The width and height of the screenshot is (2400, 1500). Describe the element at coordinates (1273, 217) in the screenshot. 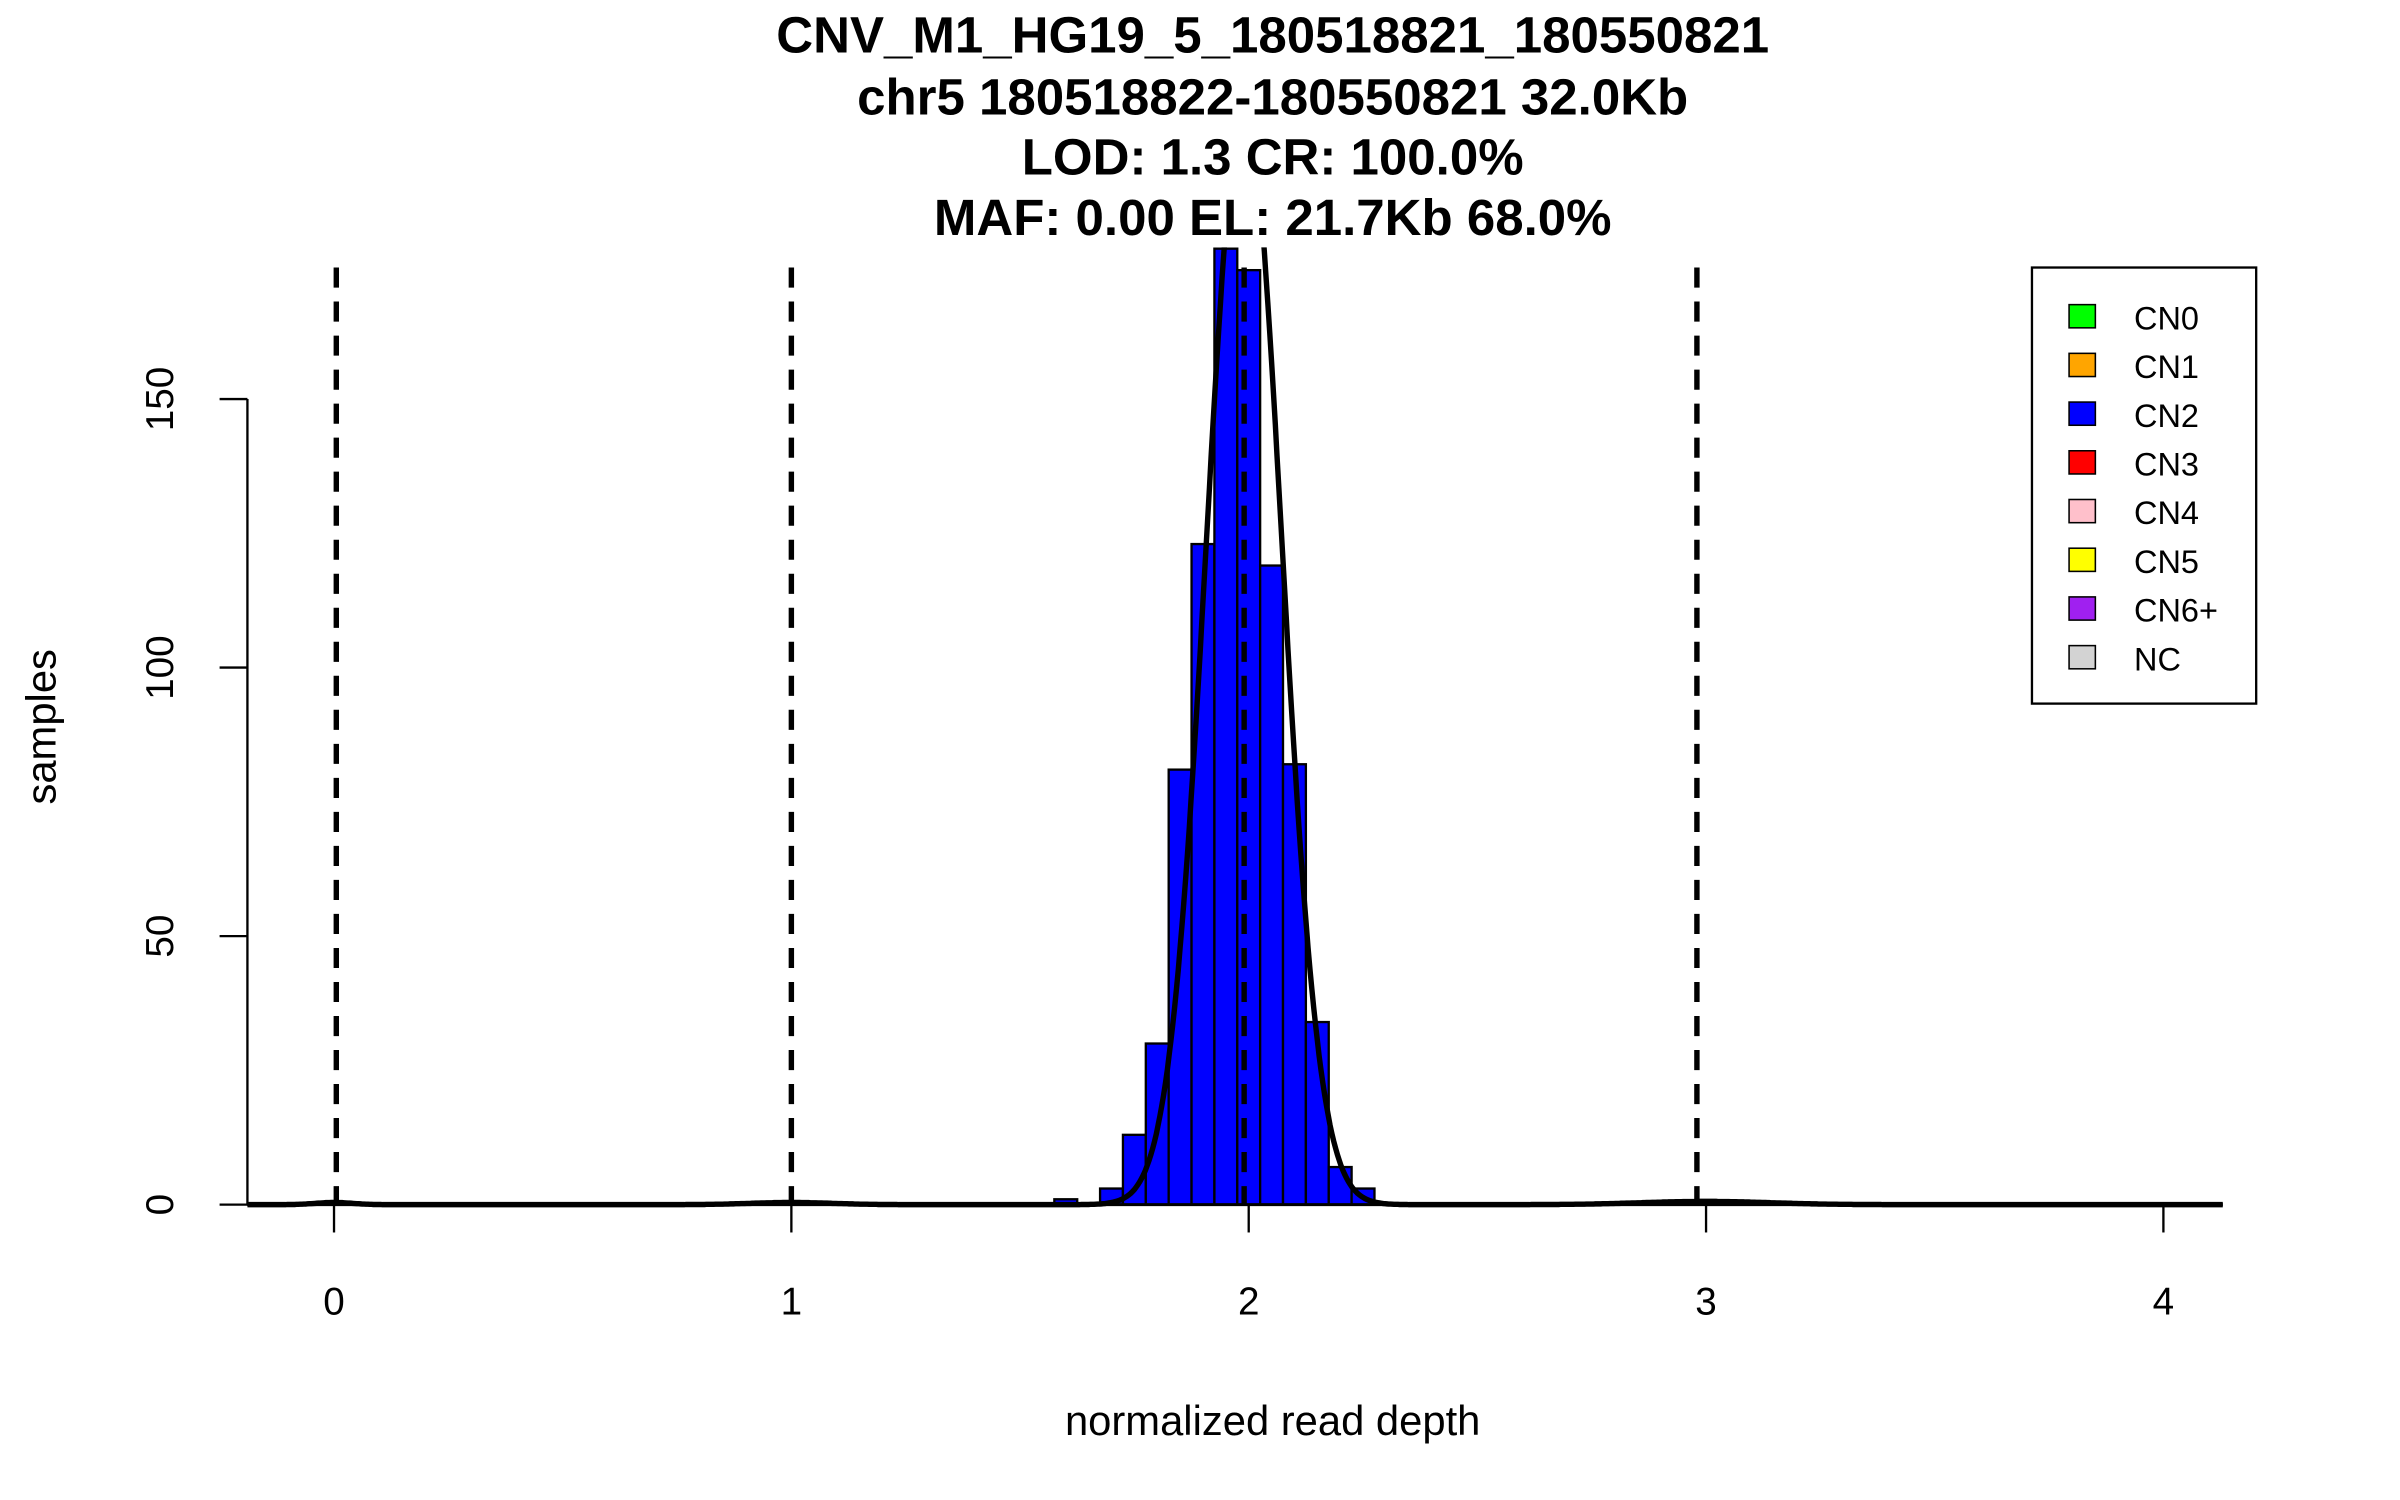

I see `title-line-4: MAF: 0.00 EL: 21.7Kb 68.0%` at that location.